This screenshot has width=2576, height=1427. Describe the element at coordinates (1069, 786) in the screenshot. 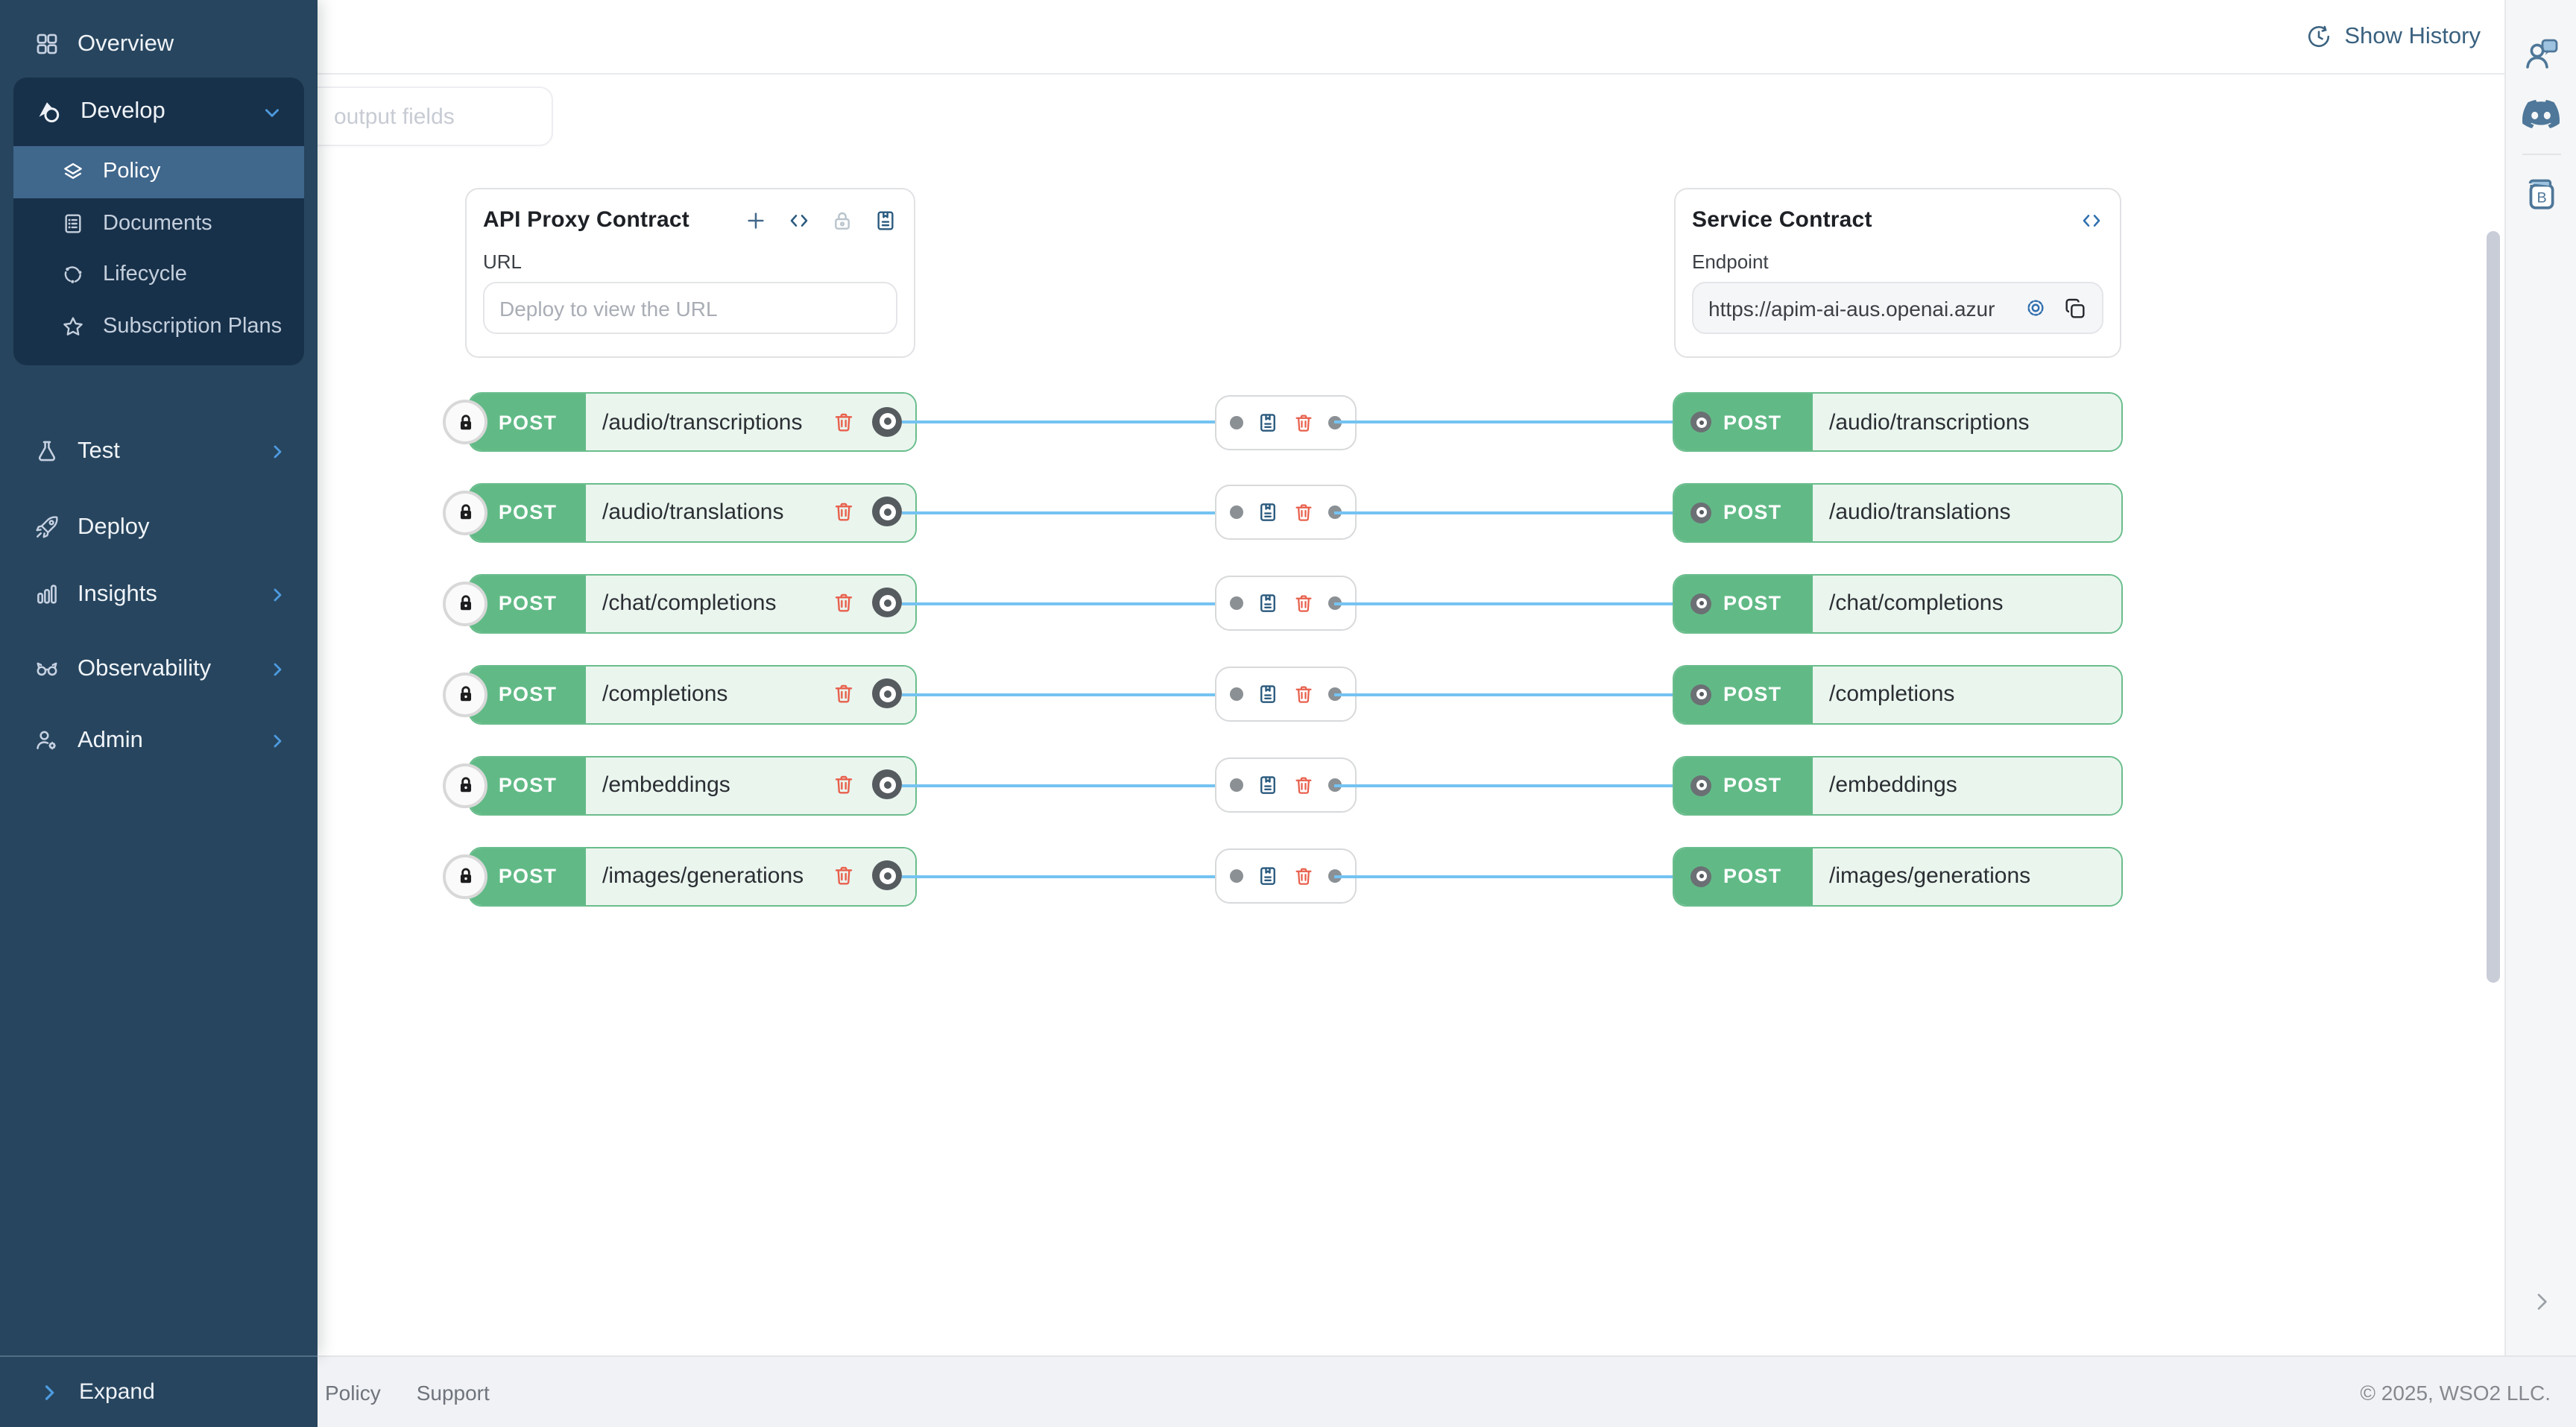

I see `wire-left` at that location.